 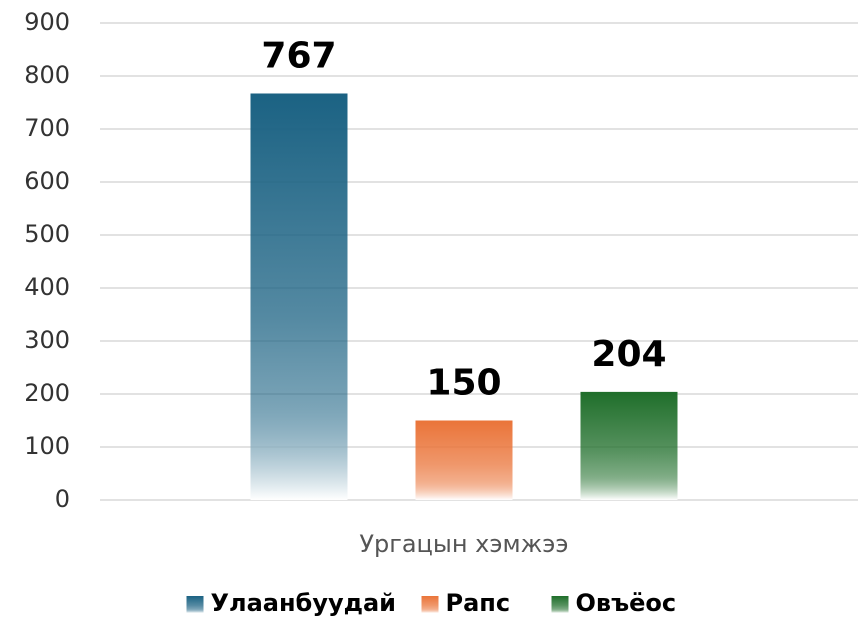 What do you see at coordinates (463, 383) in the screenshot?
I see `data-label: 150` at bounding box center [463, 383].